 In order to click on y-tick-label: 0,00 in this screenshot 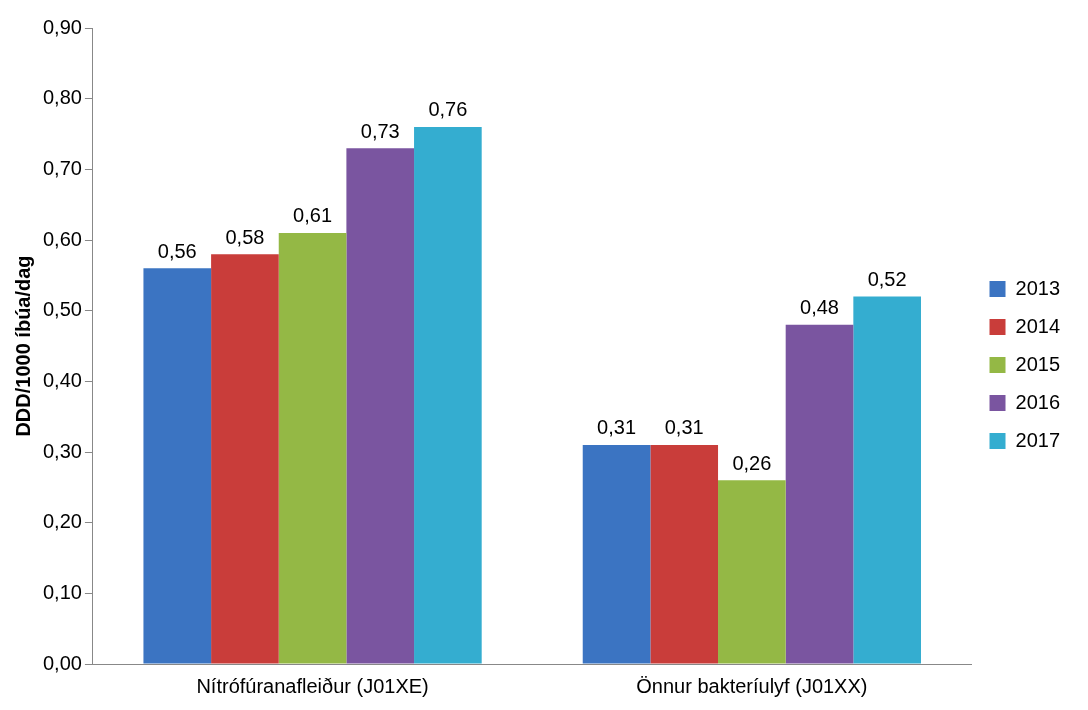, I will do `click(62, 662)`.